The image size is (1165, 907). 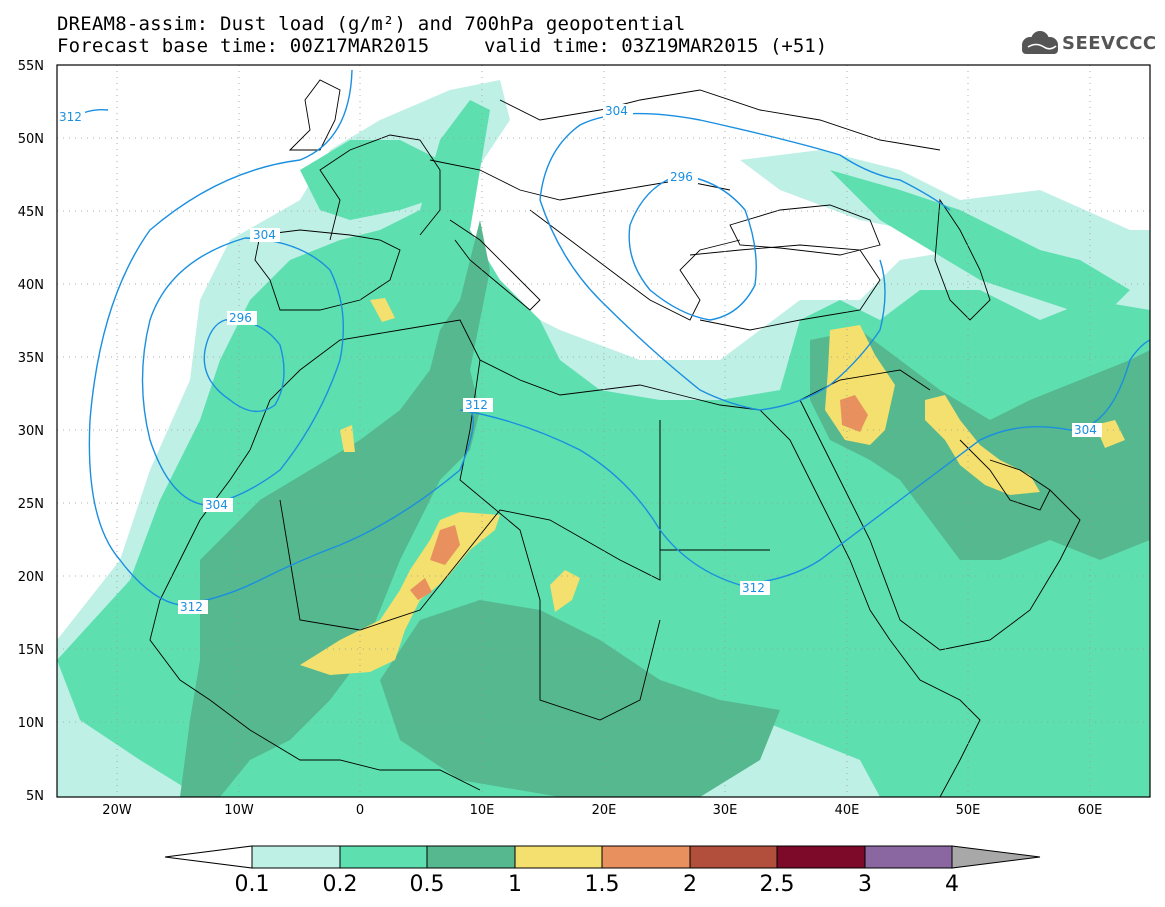 What do you see at coordinates (1090, 810) in the screenshot?
I see `lon-label: 60E` at bounding box center [1090, 810].